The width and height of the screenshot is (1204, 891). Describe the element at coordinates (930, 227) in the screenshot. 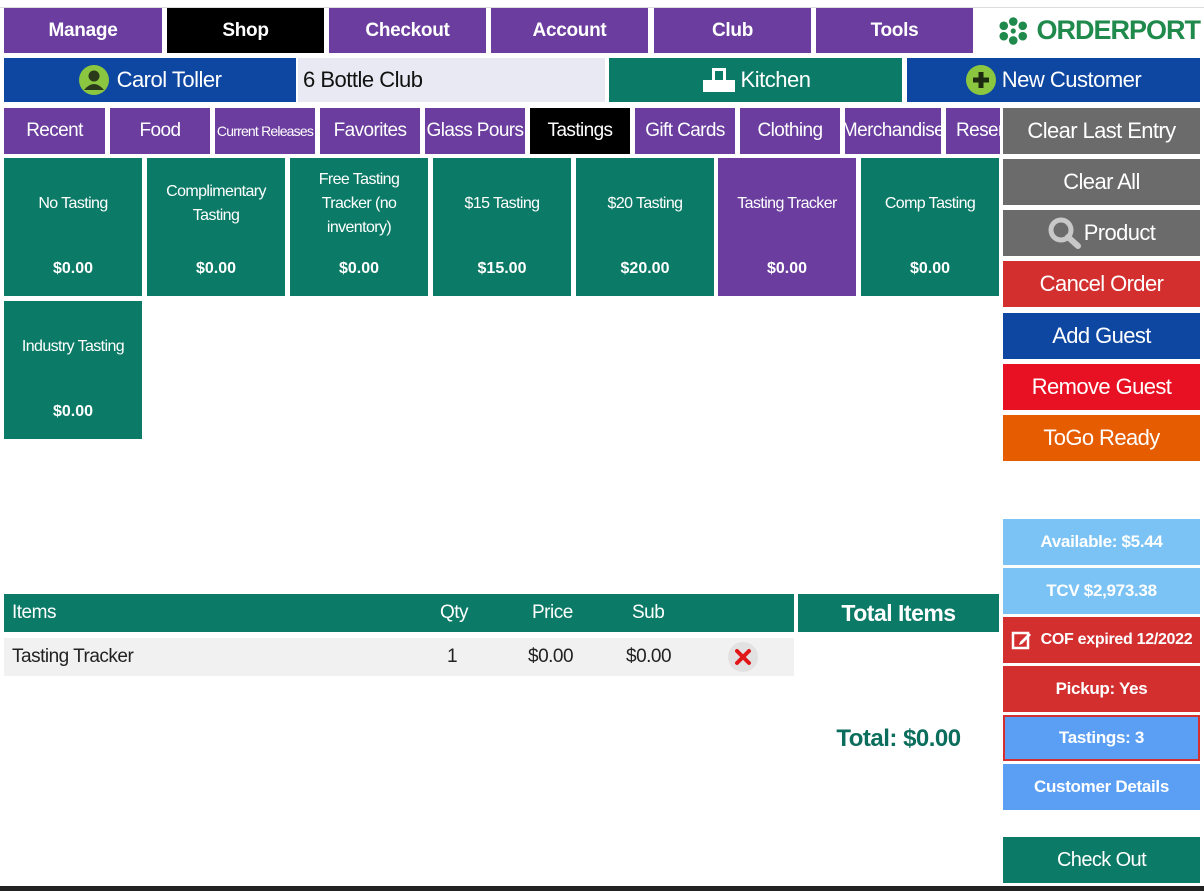

I see `product-tile: Comp Tasting $0.00` at that location.